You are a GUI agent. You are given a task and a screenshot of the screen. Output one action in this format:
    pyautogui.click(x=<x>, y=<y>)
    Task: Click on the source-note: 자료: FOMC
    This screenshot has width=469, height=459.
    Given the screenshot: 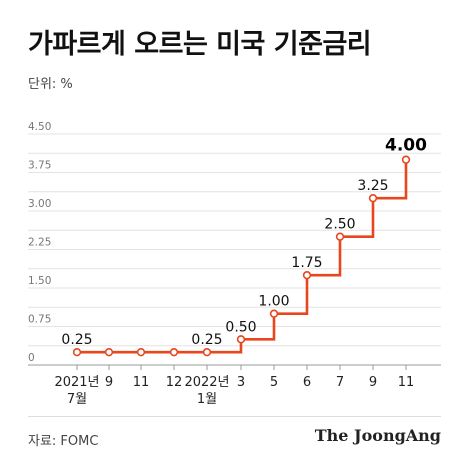 What is the action you would take?
    pyautogui.click(x=63, y=441)
    